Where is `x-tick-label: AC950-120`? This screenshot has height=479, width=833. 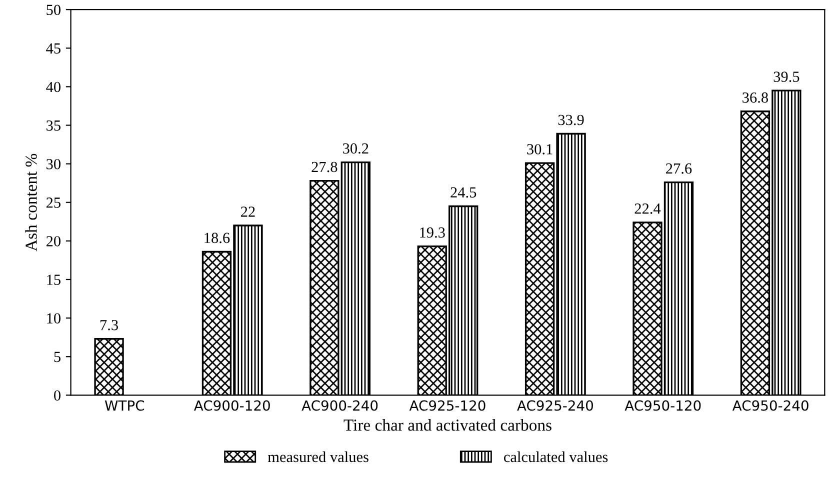 x-tick-label: AC950-120 is located at coordinates (662, 405).